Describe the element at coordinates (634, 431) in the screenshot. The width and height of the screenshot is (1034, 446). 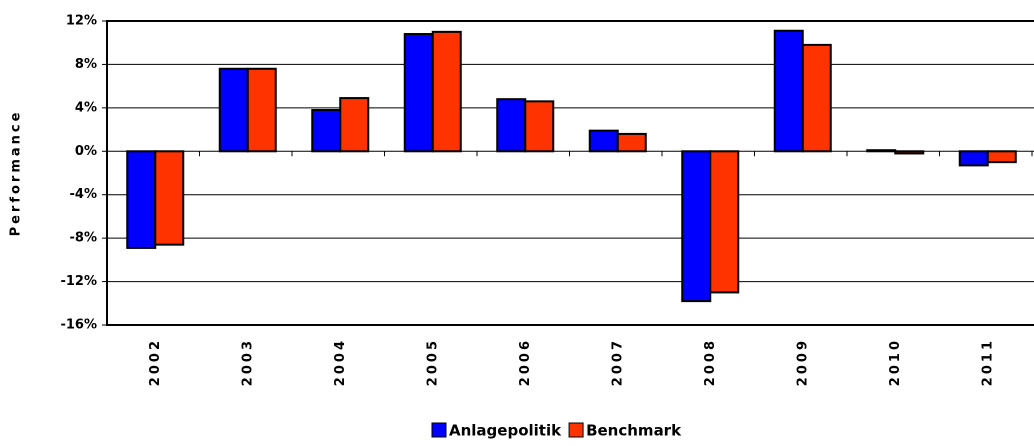
I see `legend-label: Benchmark` at that location.